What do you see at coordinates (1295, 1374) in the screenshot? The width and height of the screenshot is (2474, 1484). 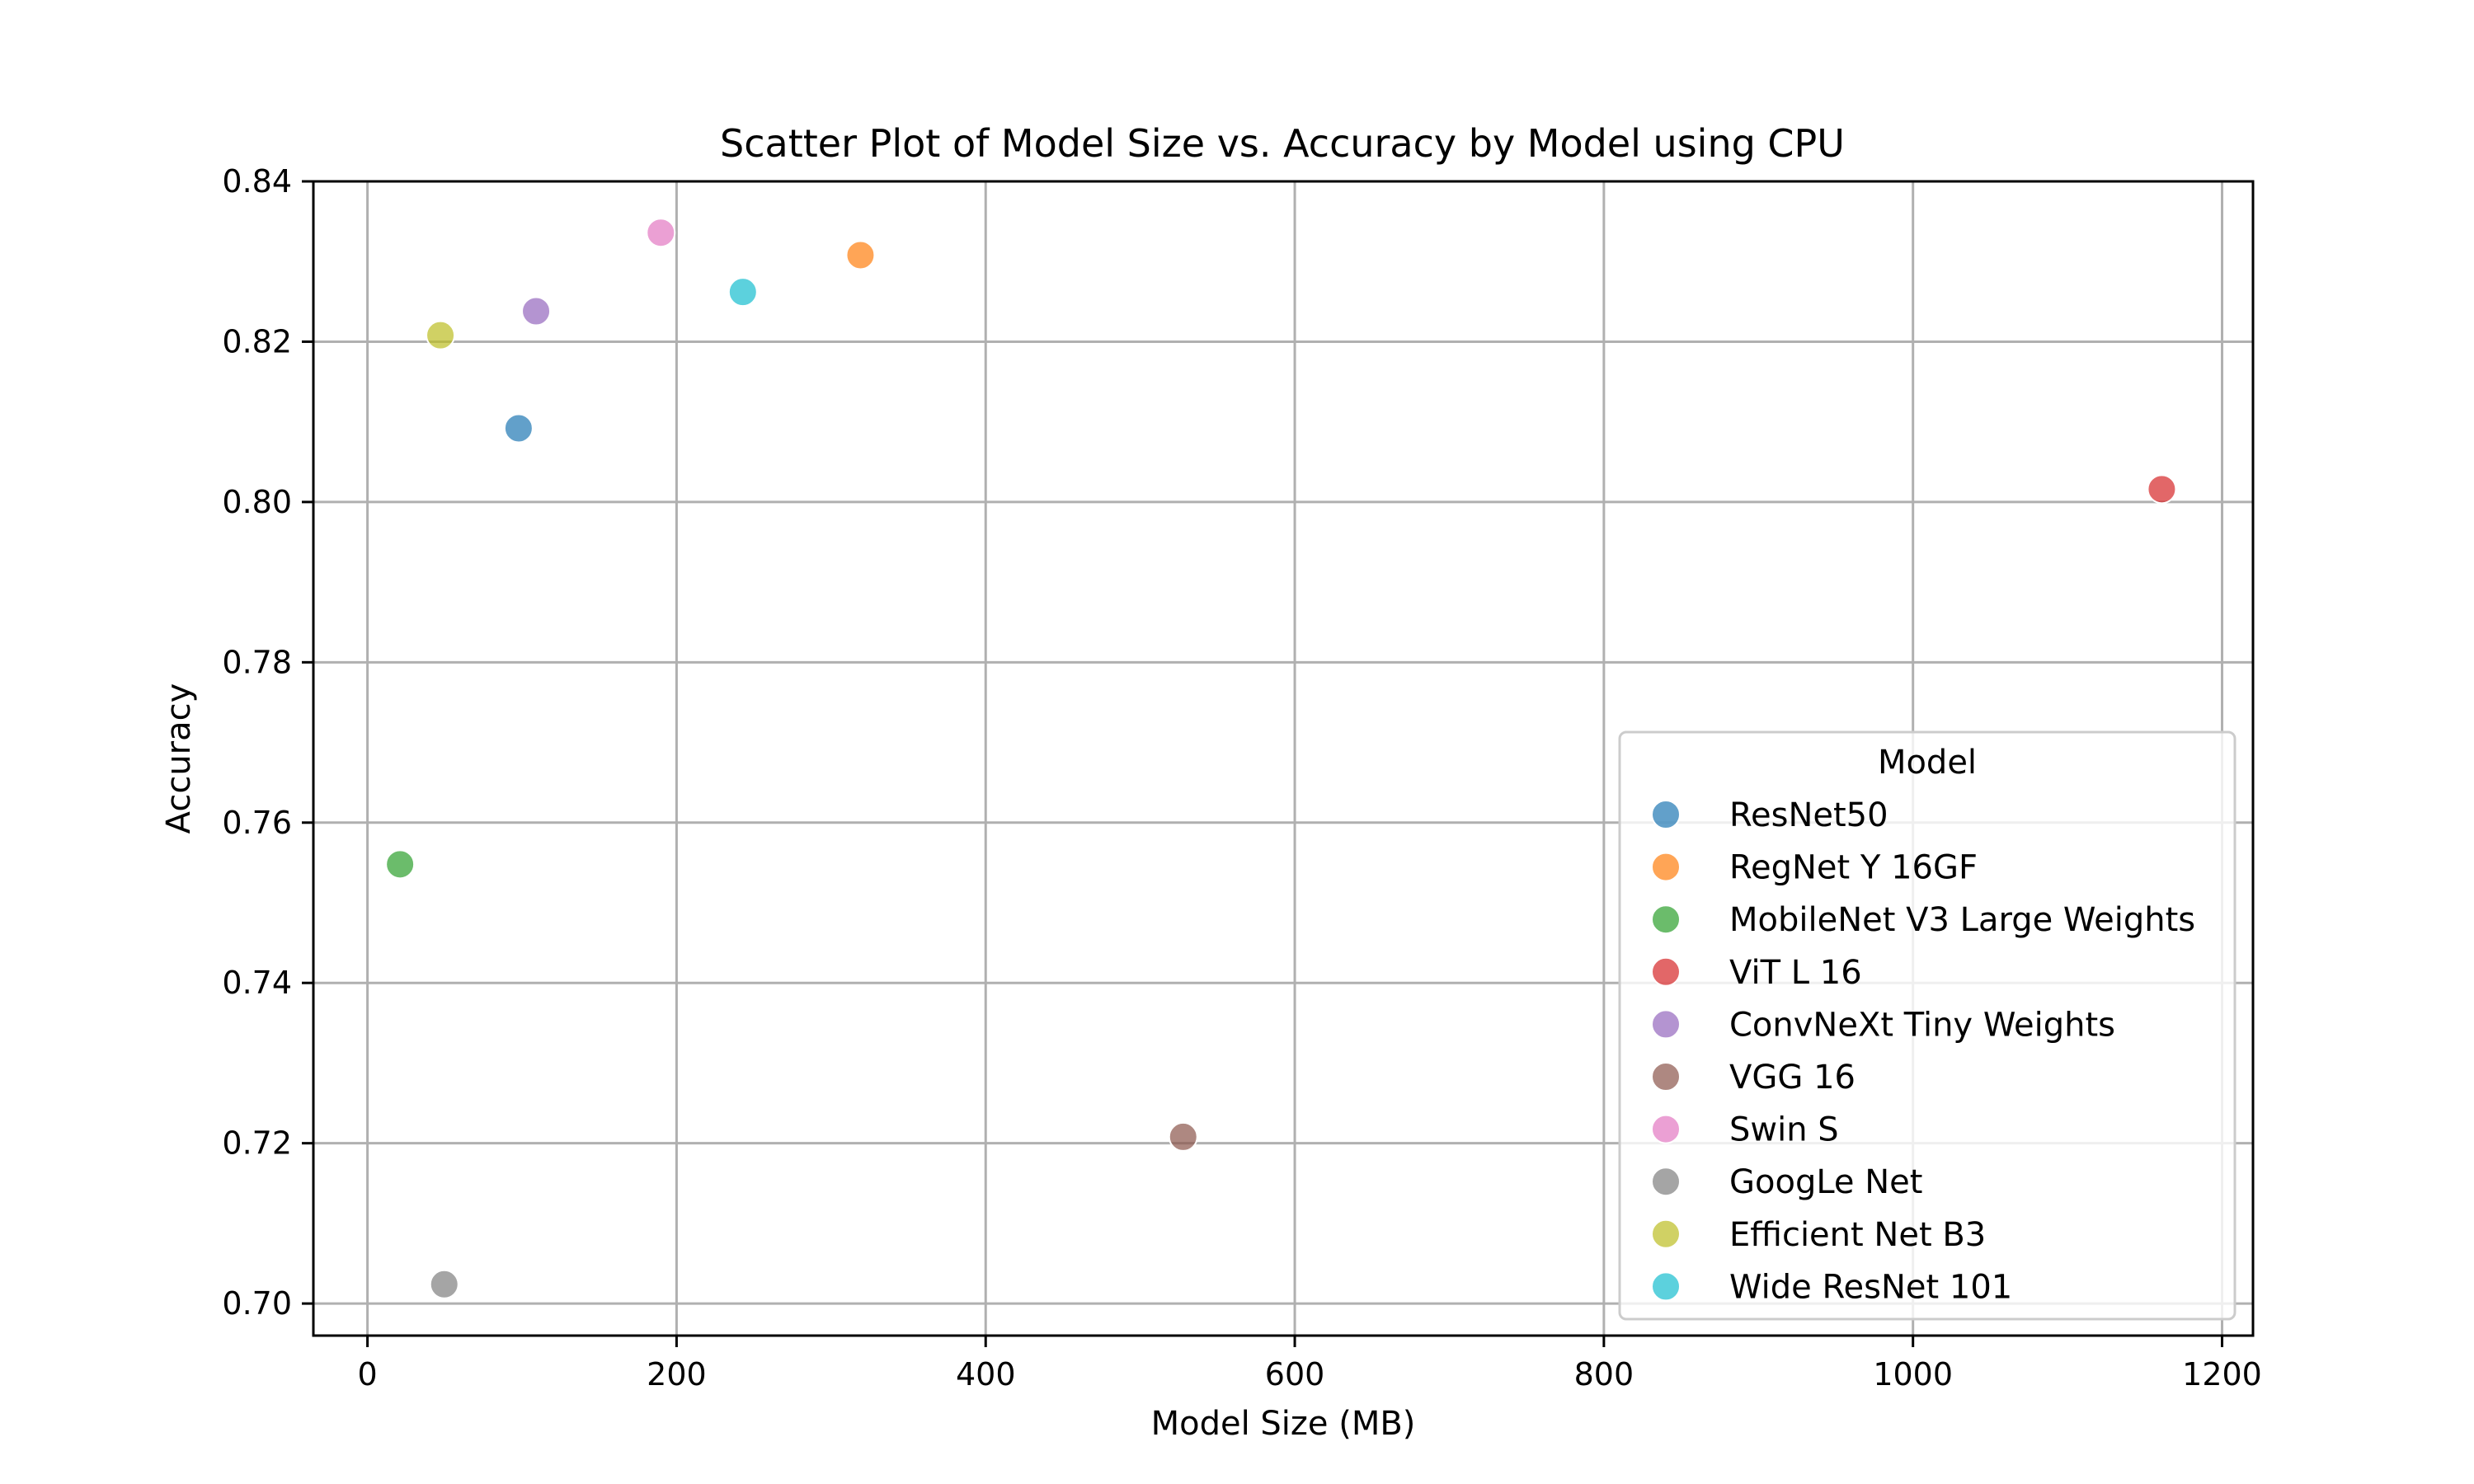 I see `x-tick-label: 600` at bounding box center [1295, 1374].